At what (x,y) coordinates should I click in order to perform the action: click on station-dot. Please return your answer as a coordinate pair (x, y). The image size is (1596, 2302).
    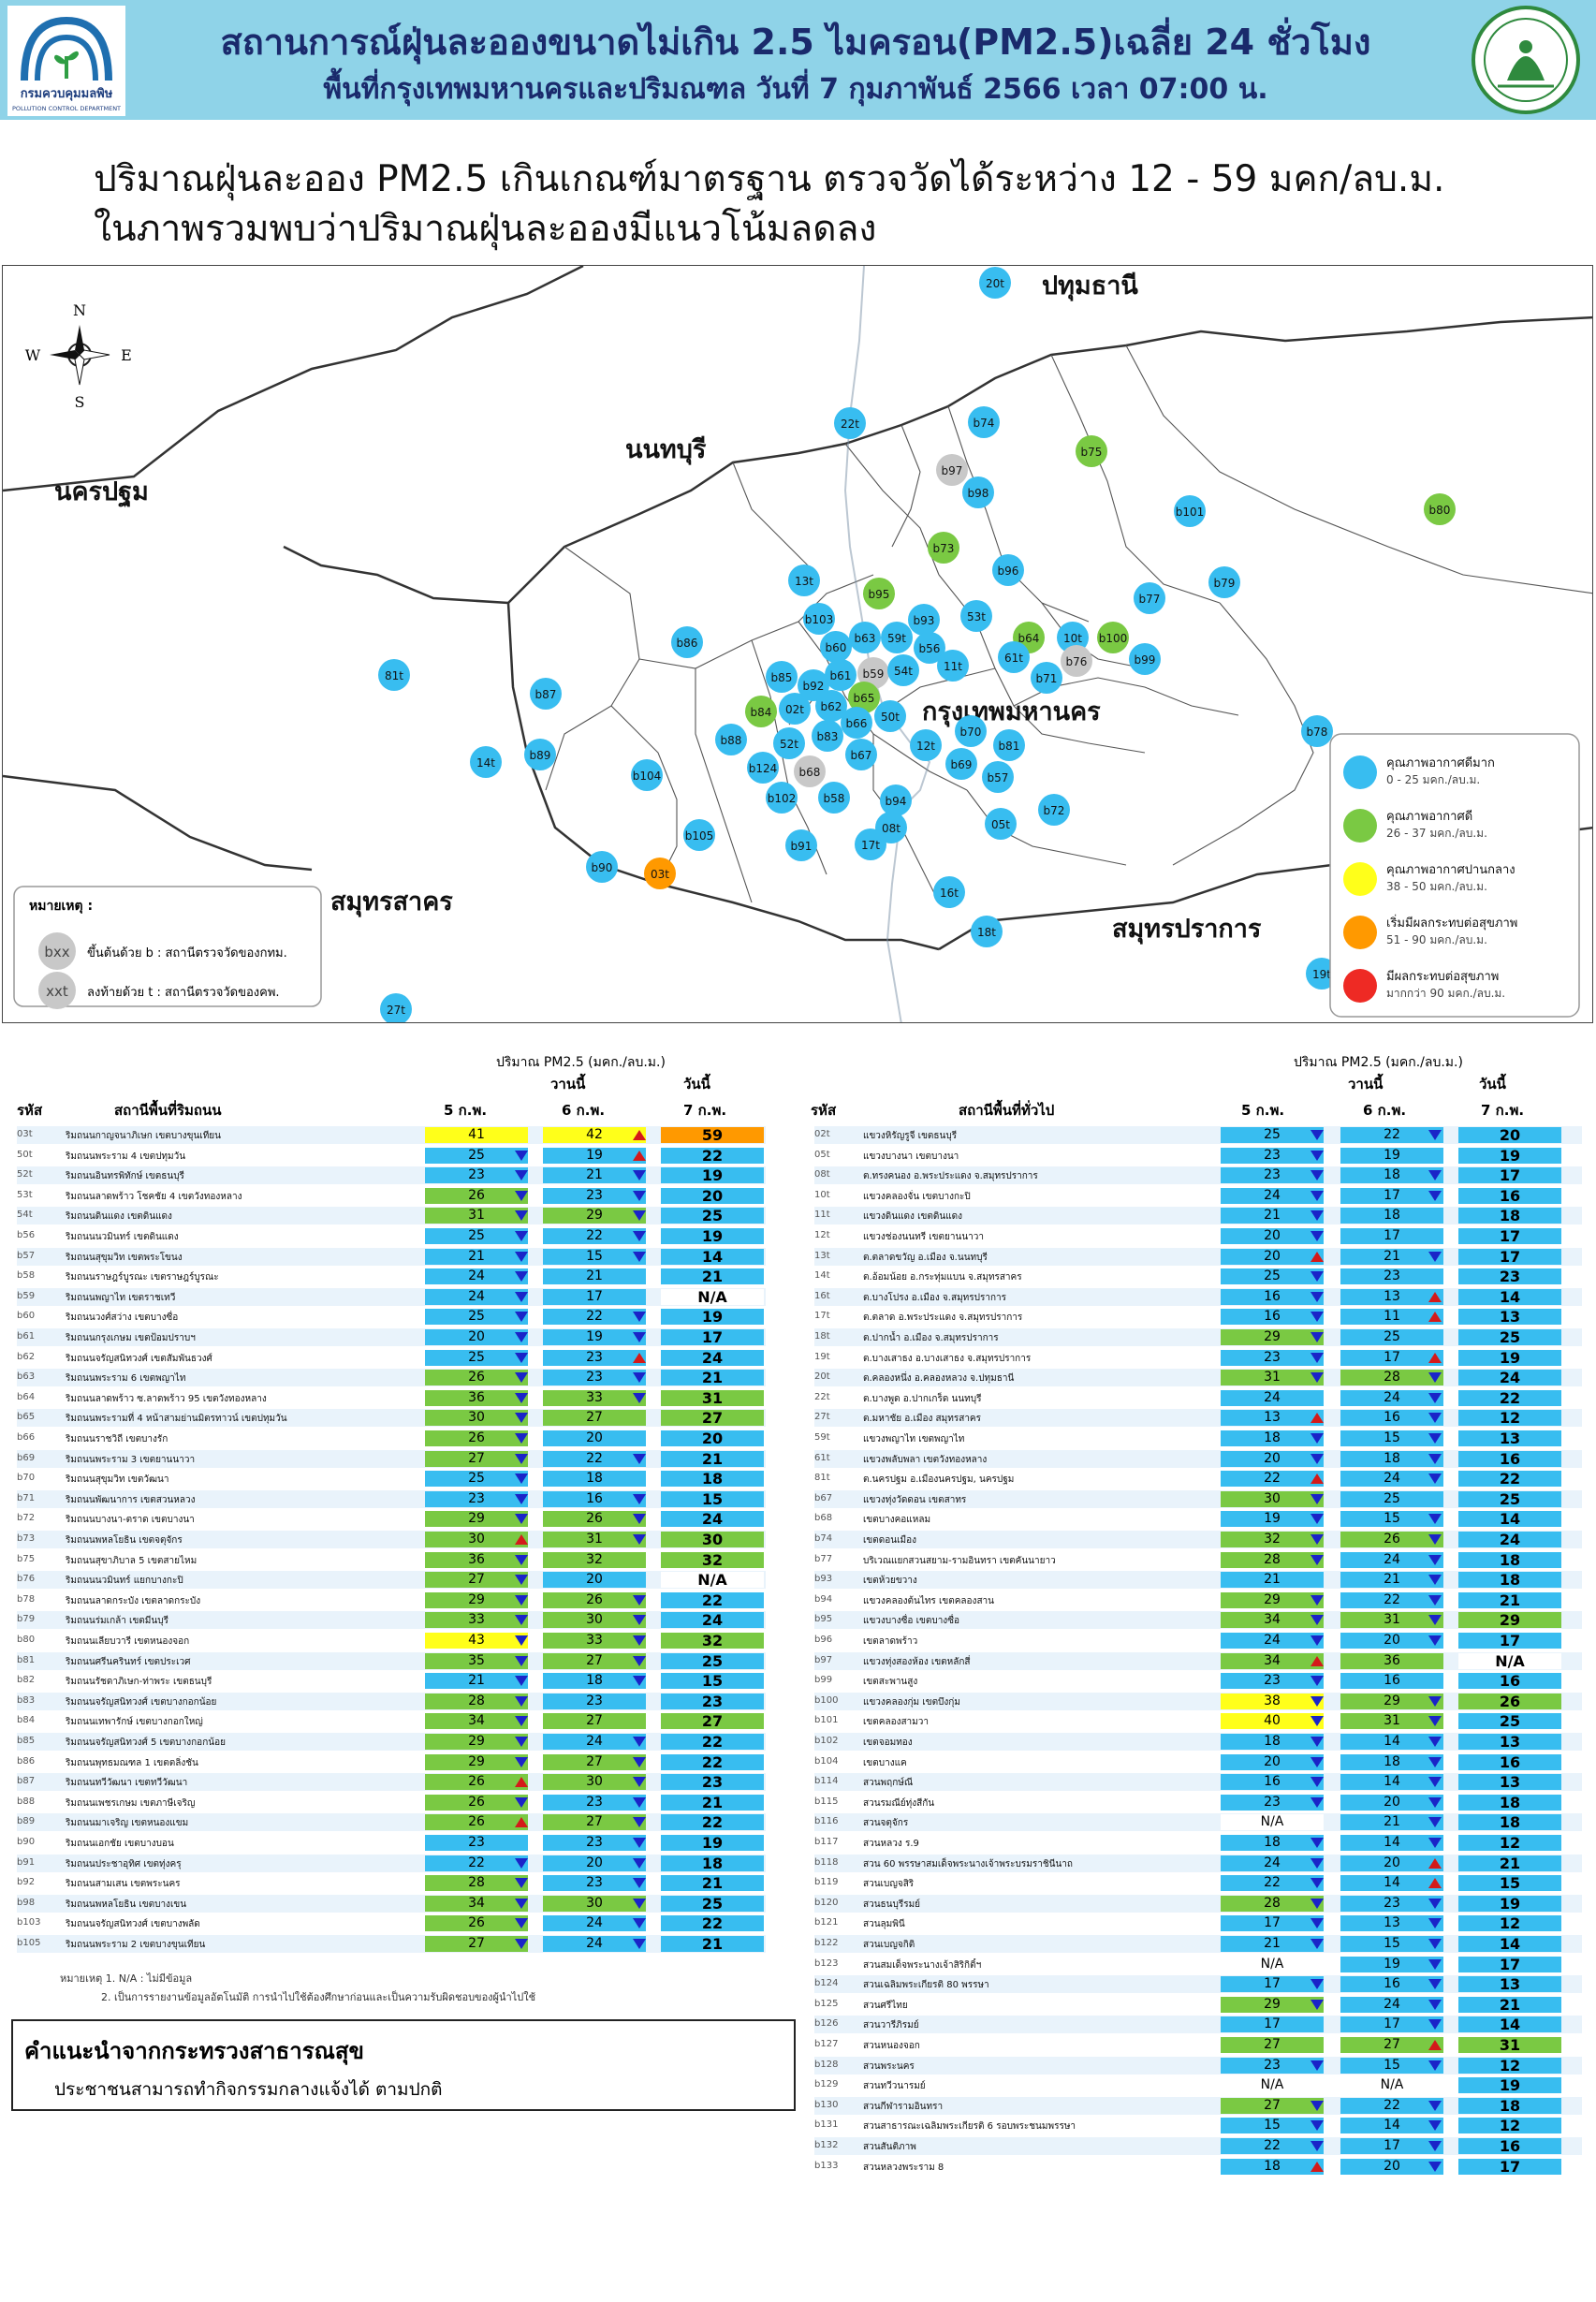
    Looking at the image, I should click on (396, 1007).